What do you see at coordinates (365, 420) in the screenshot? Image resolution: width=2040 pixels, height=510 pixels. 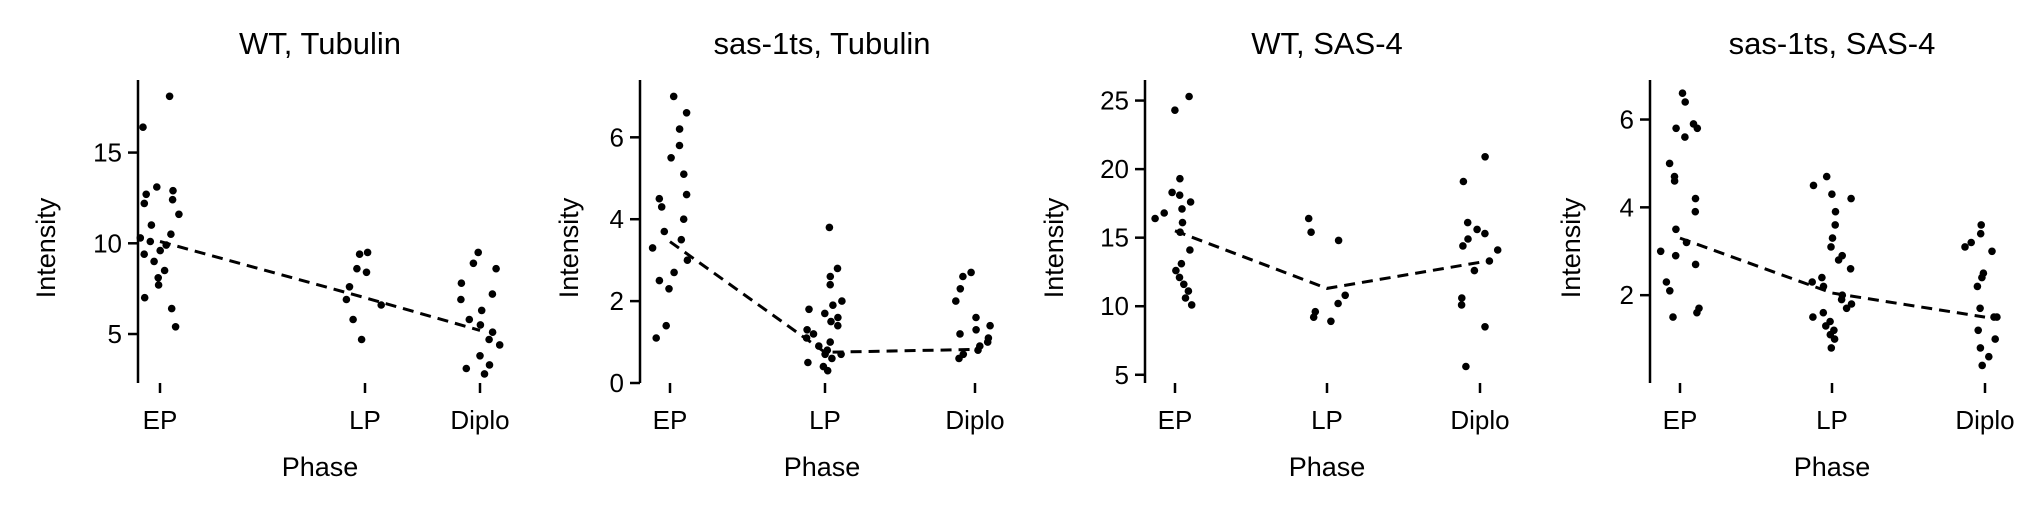 I see `x-tick-label: LP` at bounding box center [365, 420].